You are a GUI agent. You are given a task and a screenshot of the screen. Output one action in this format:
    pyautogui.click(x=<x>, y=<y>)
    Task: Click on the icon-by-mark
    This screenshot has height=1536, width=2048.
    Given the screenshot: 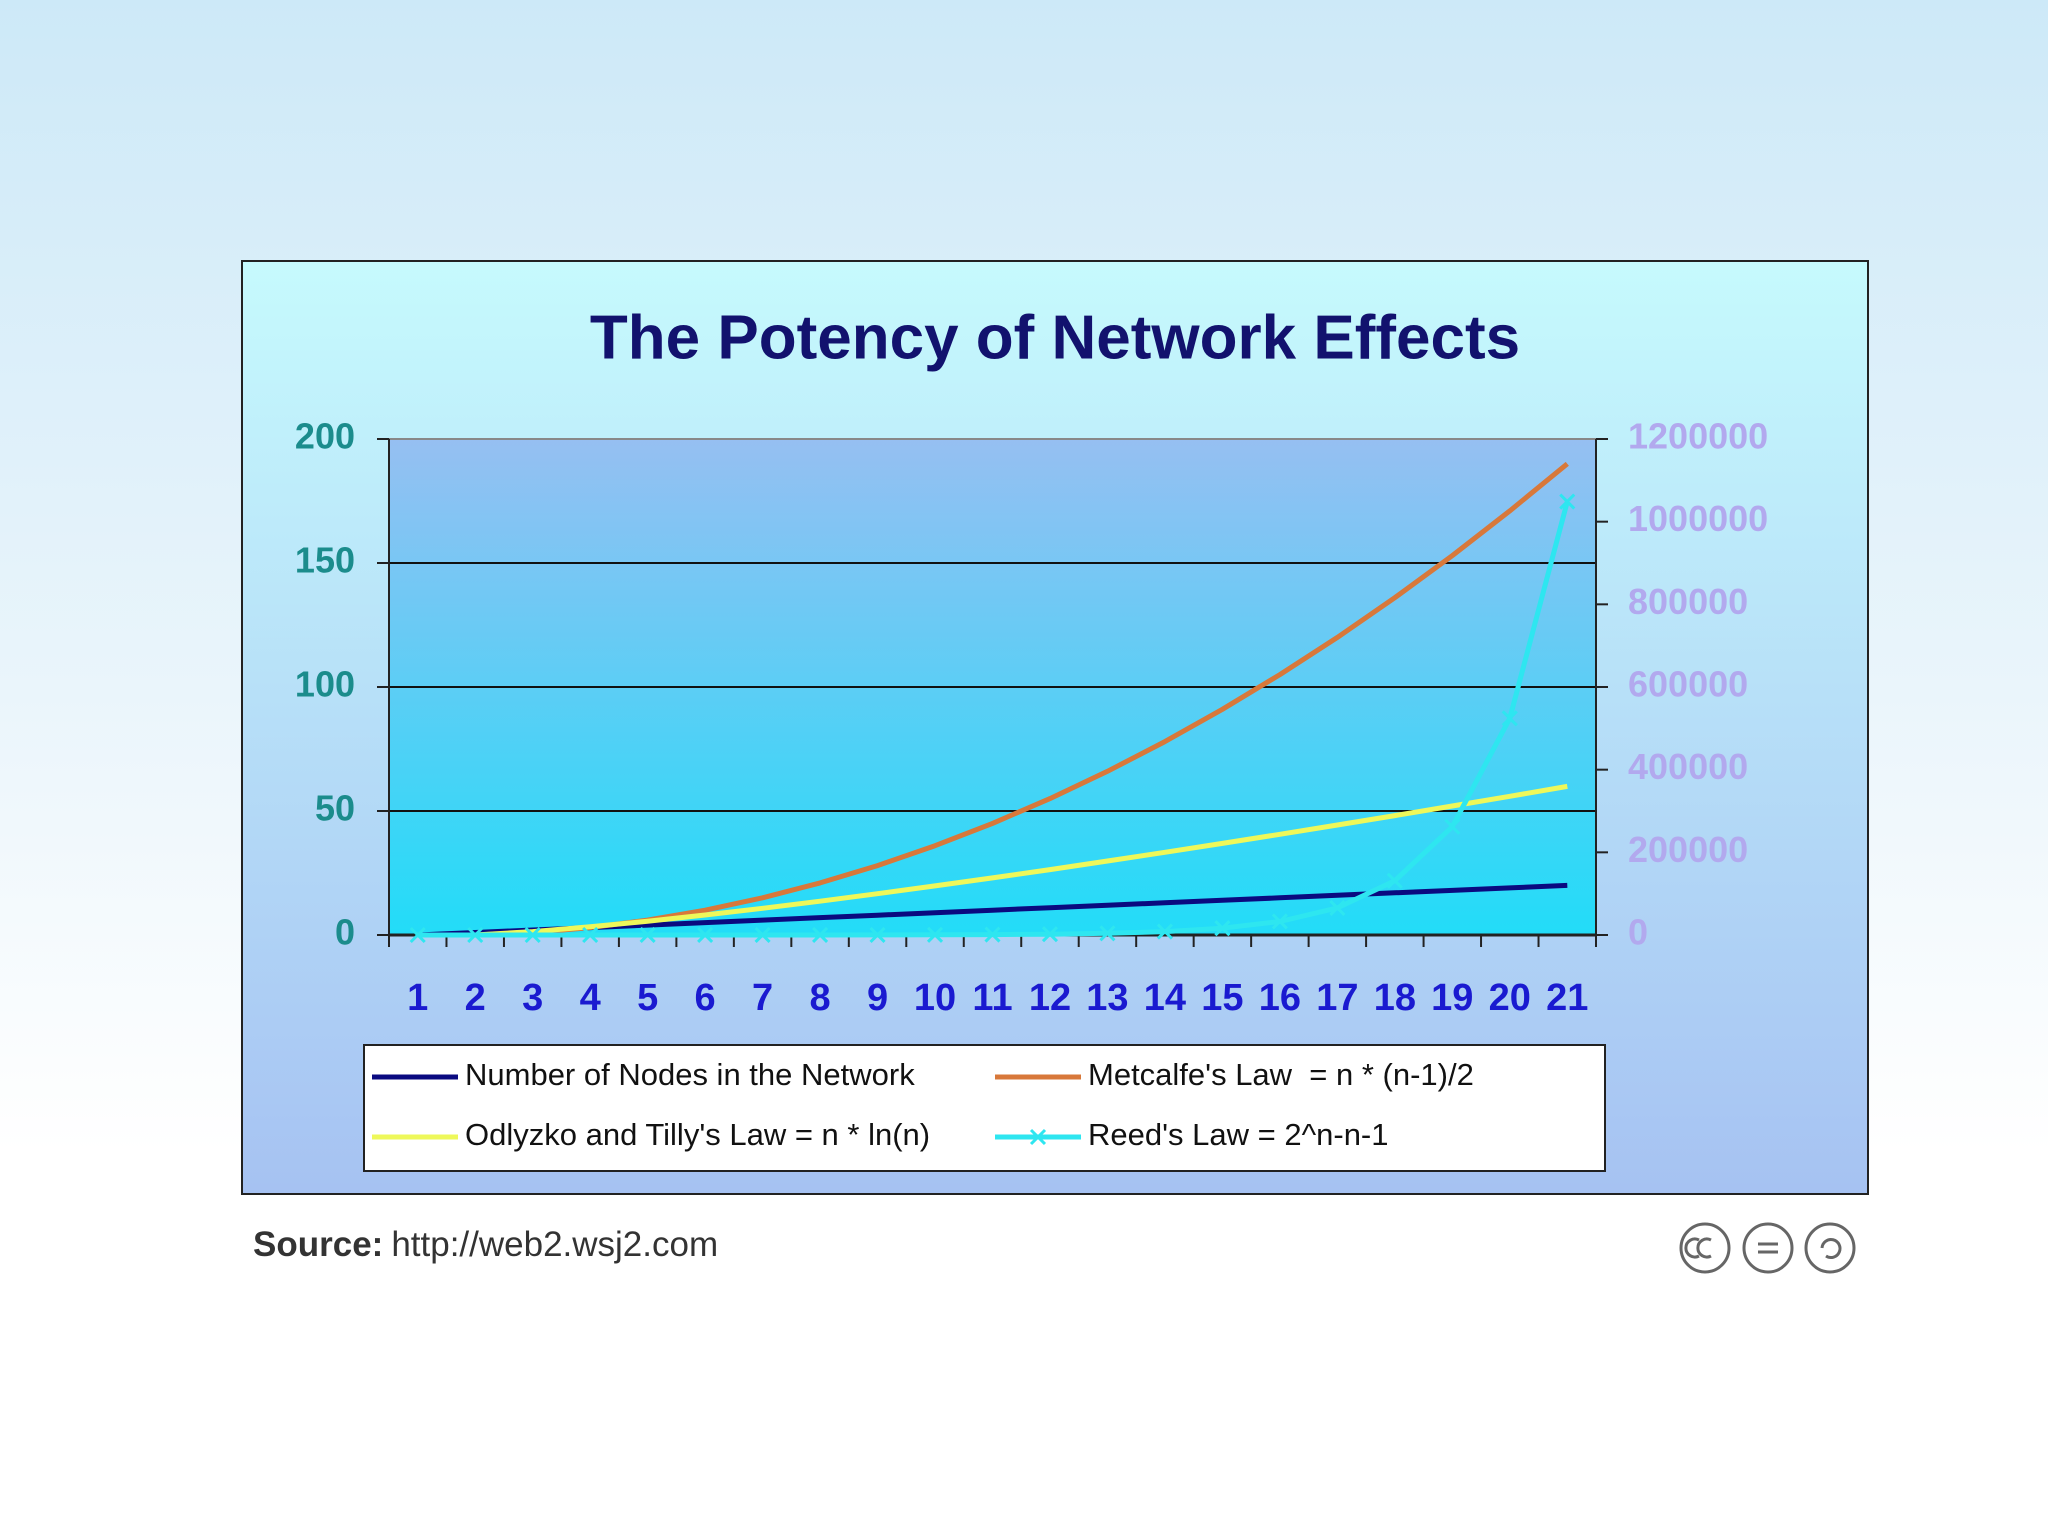 What is the action you would take?
    pyautogui.click(x=1768, y=1248)
    